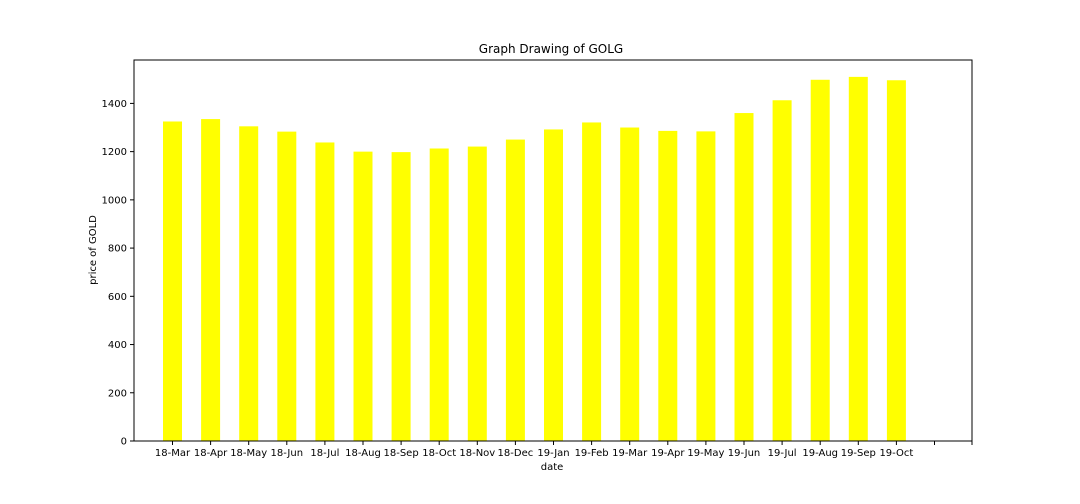  Describe the element at coordinates (363, 296) in the screenshot. I see `bar-18-Aug` at that location.